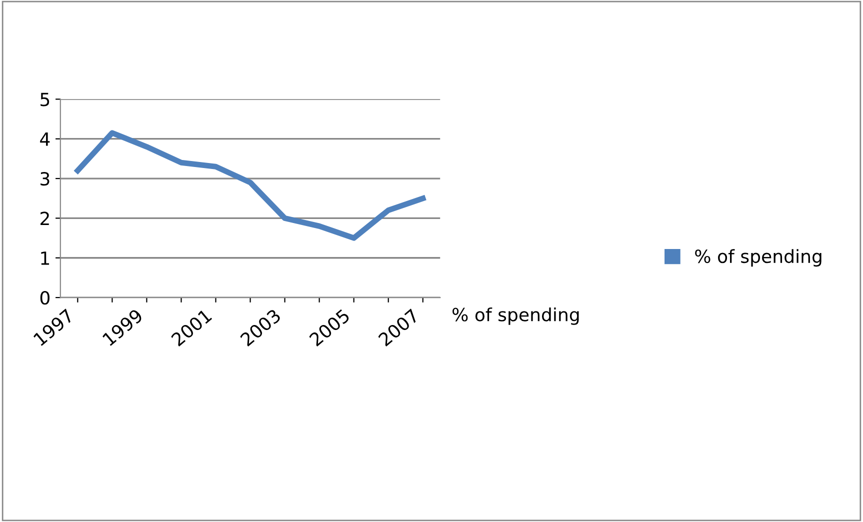  What do you see at coordinates (758, 258) in the screenshot?
I see `legend-label: % of spending` at bounding box center [758, 258].